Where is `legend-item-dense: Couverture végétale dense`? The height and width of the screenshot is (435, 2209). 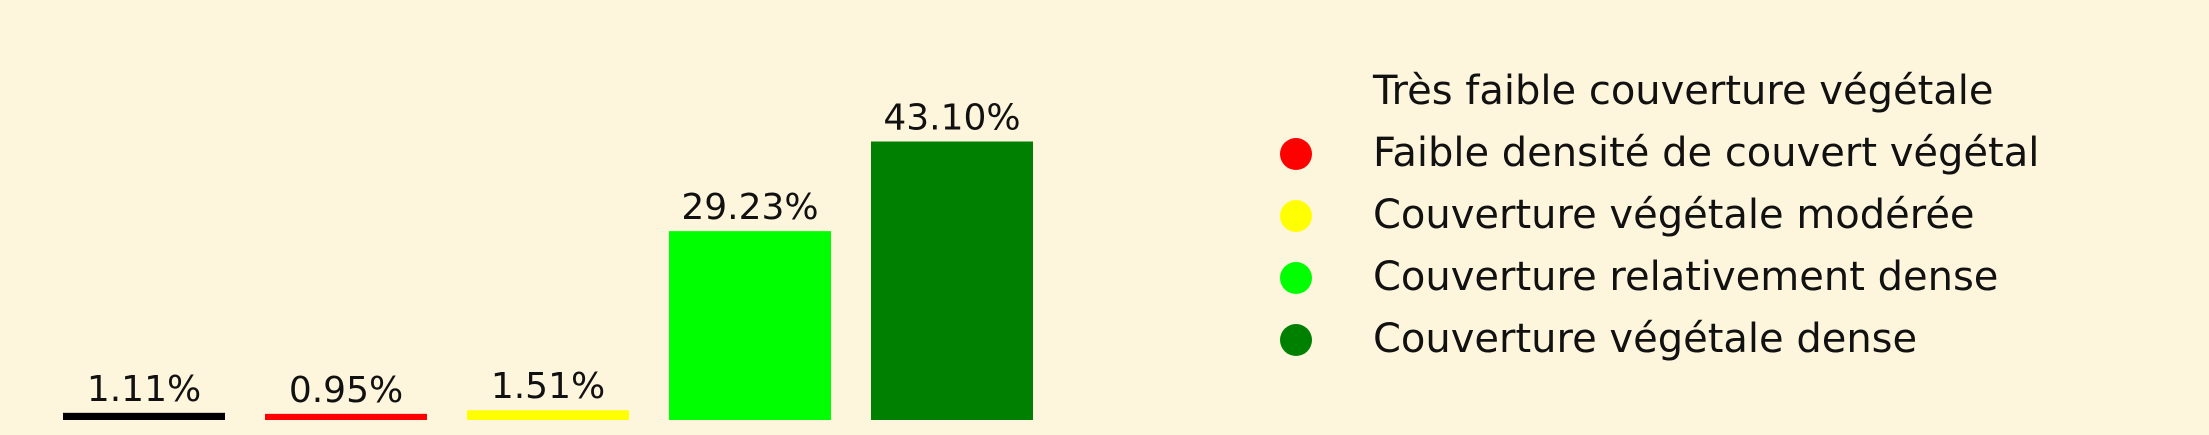 legend-item-dense: Couverture végétale dense is located at coordinates (1730, 341).